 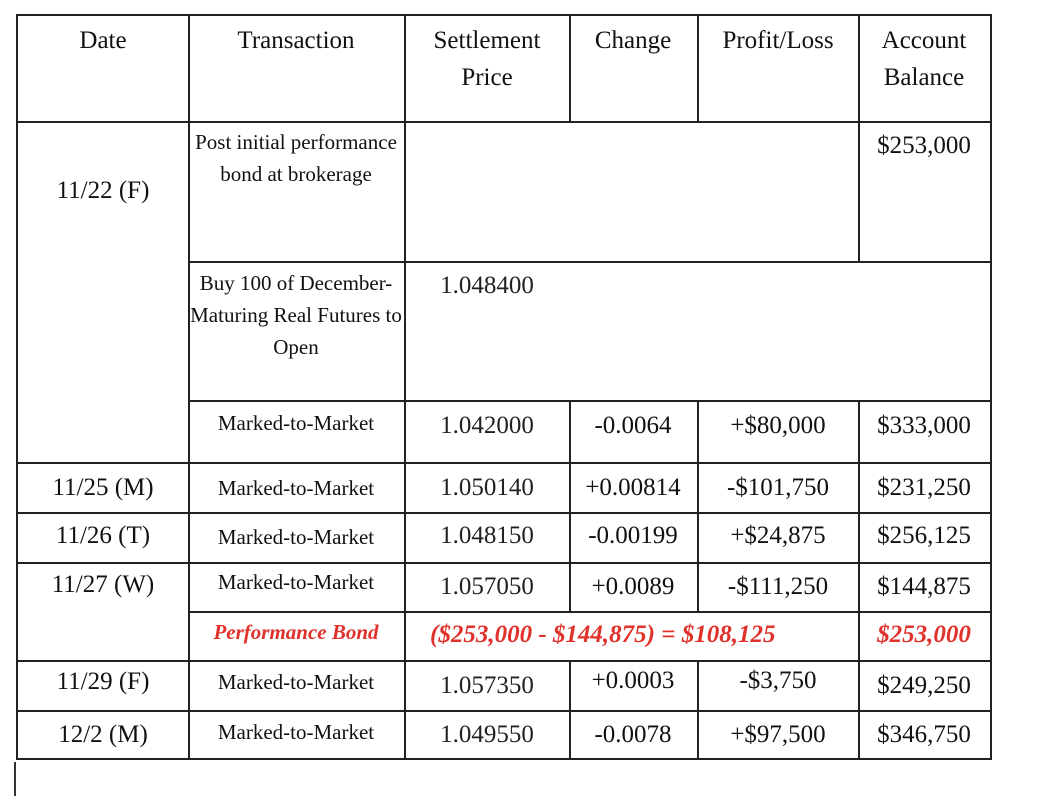 What do you see at coordinates (778, 425) in the screenshot?
I see `pl-cell: +$80,000` at bounding box center [778, 425].